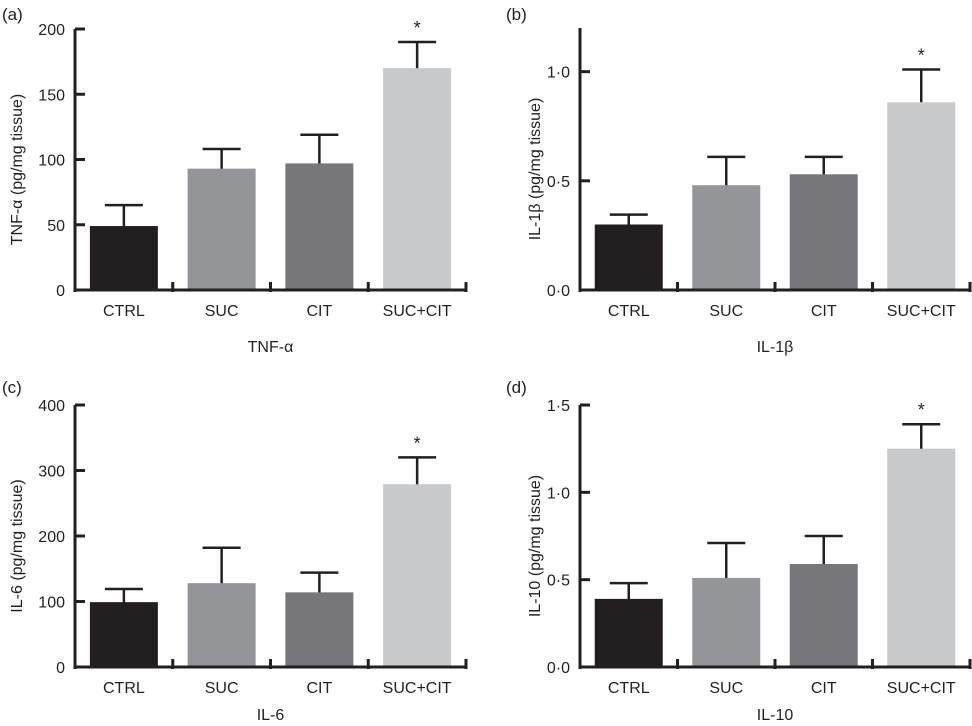 This screenshot has height=726, width=972. I want to click on y-tick-label: 150, so click(51, 95).